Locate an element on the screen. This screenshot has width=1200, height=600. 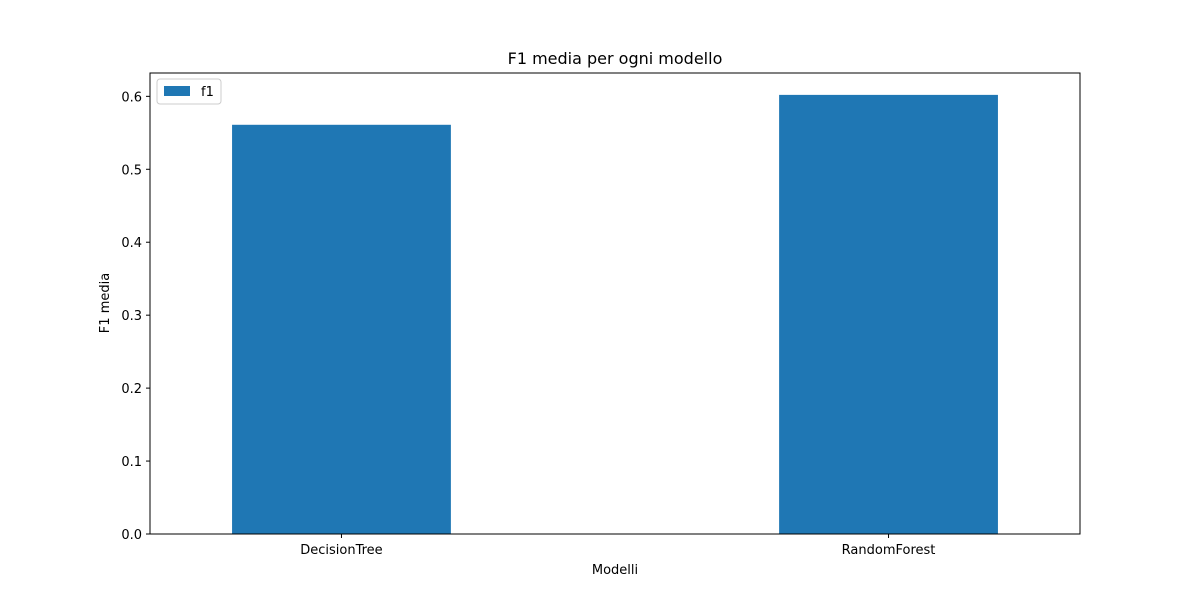
x-axis-label: Modelli is located at coordinates (615, 570).